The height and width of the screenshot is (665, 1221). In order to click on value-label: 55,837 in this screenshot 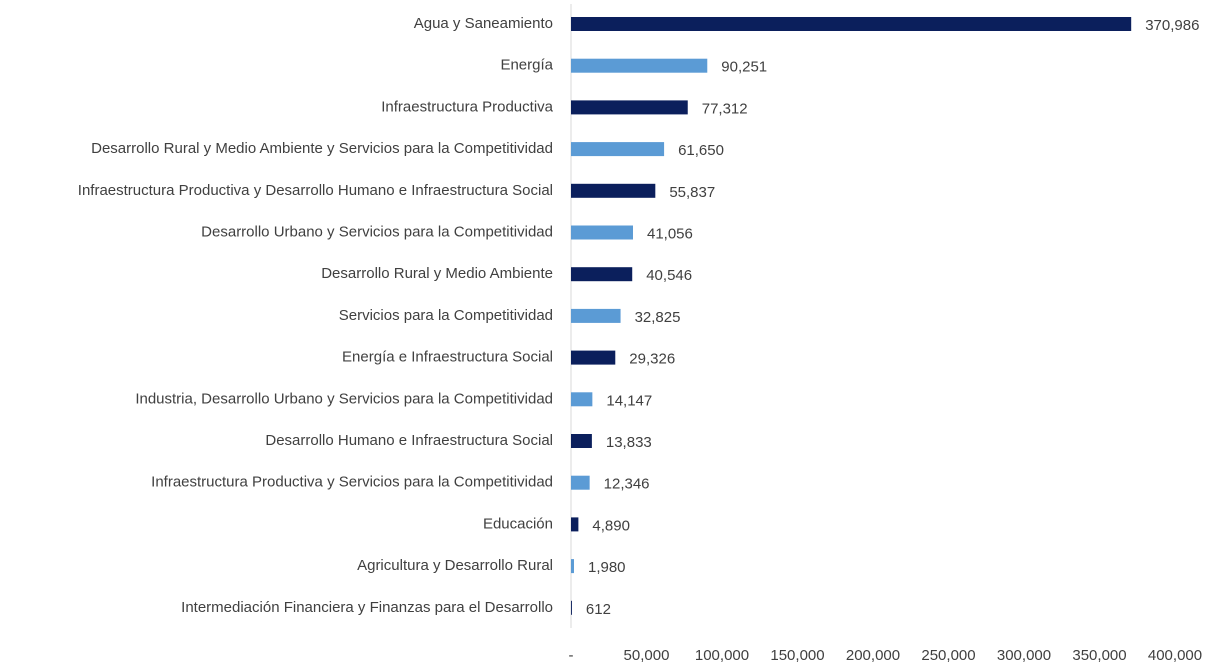, I will do `click(692, 192)`.